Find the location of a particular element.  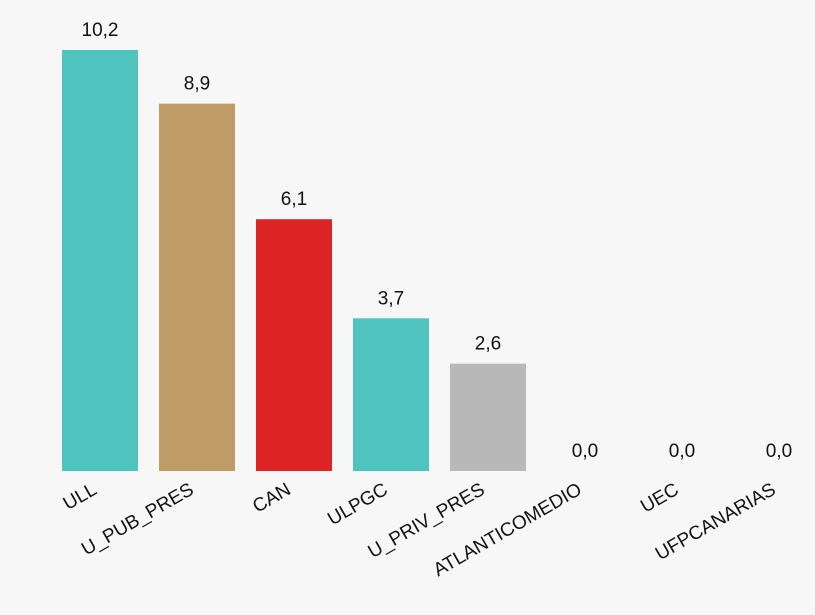

value-label-u-priv-pres: 2,6 is located at coordinates (488, 344).